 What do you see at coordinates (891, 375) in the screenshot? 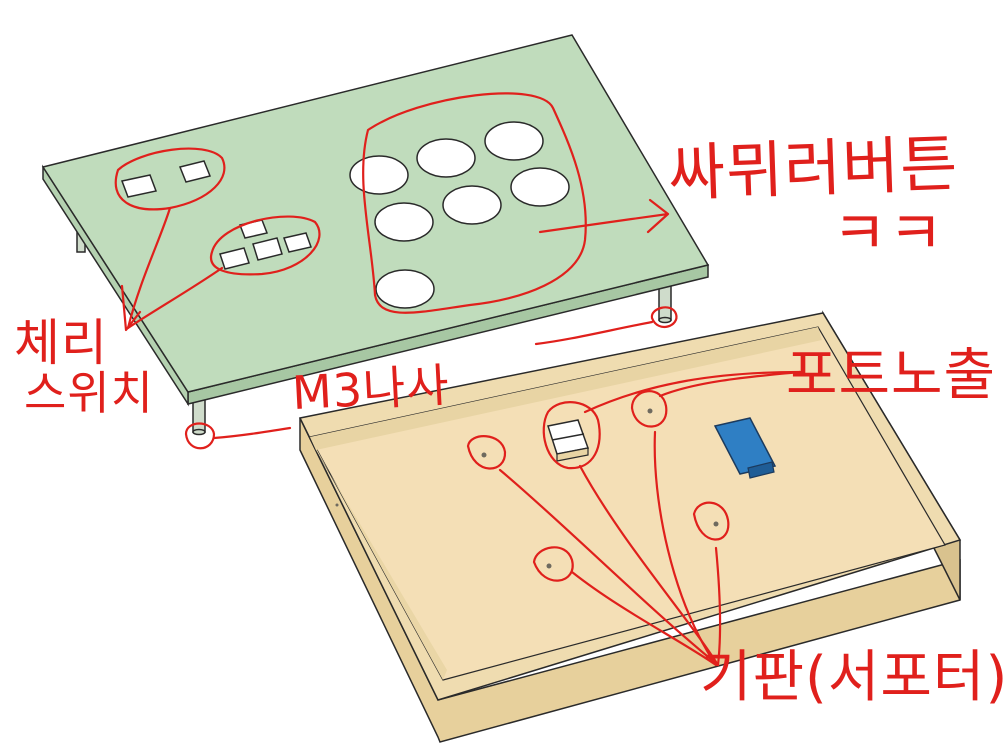
I see `annotation-label-port-exposed: 포트노출` at bounding box center [891, 375].